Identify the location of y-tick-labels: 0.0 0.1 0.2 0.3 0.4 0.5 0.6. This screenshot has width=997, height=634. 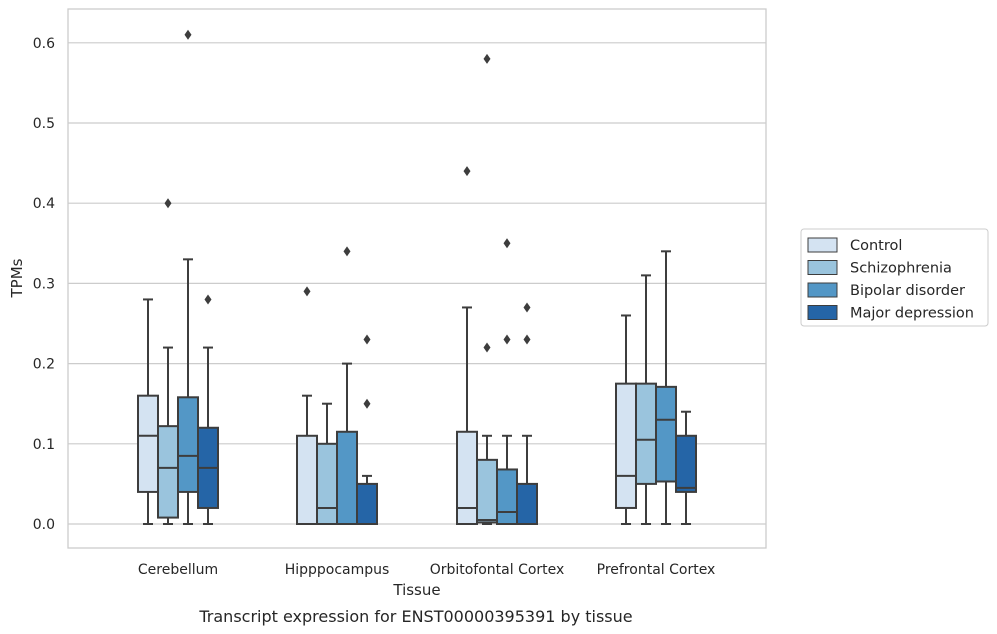
(44, 284).